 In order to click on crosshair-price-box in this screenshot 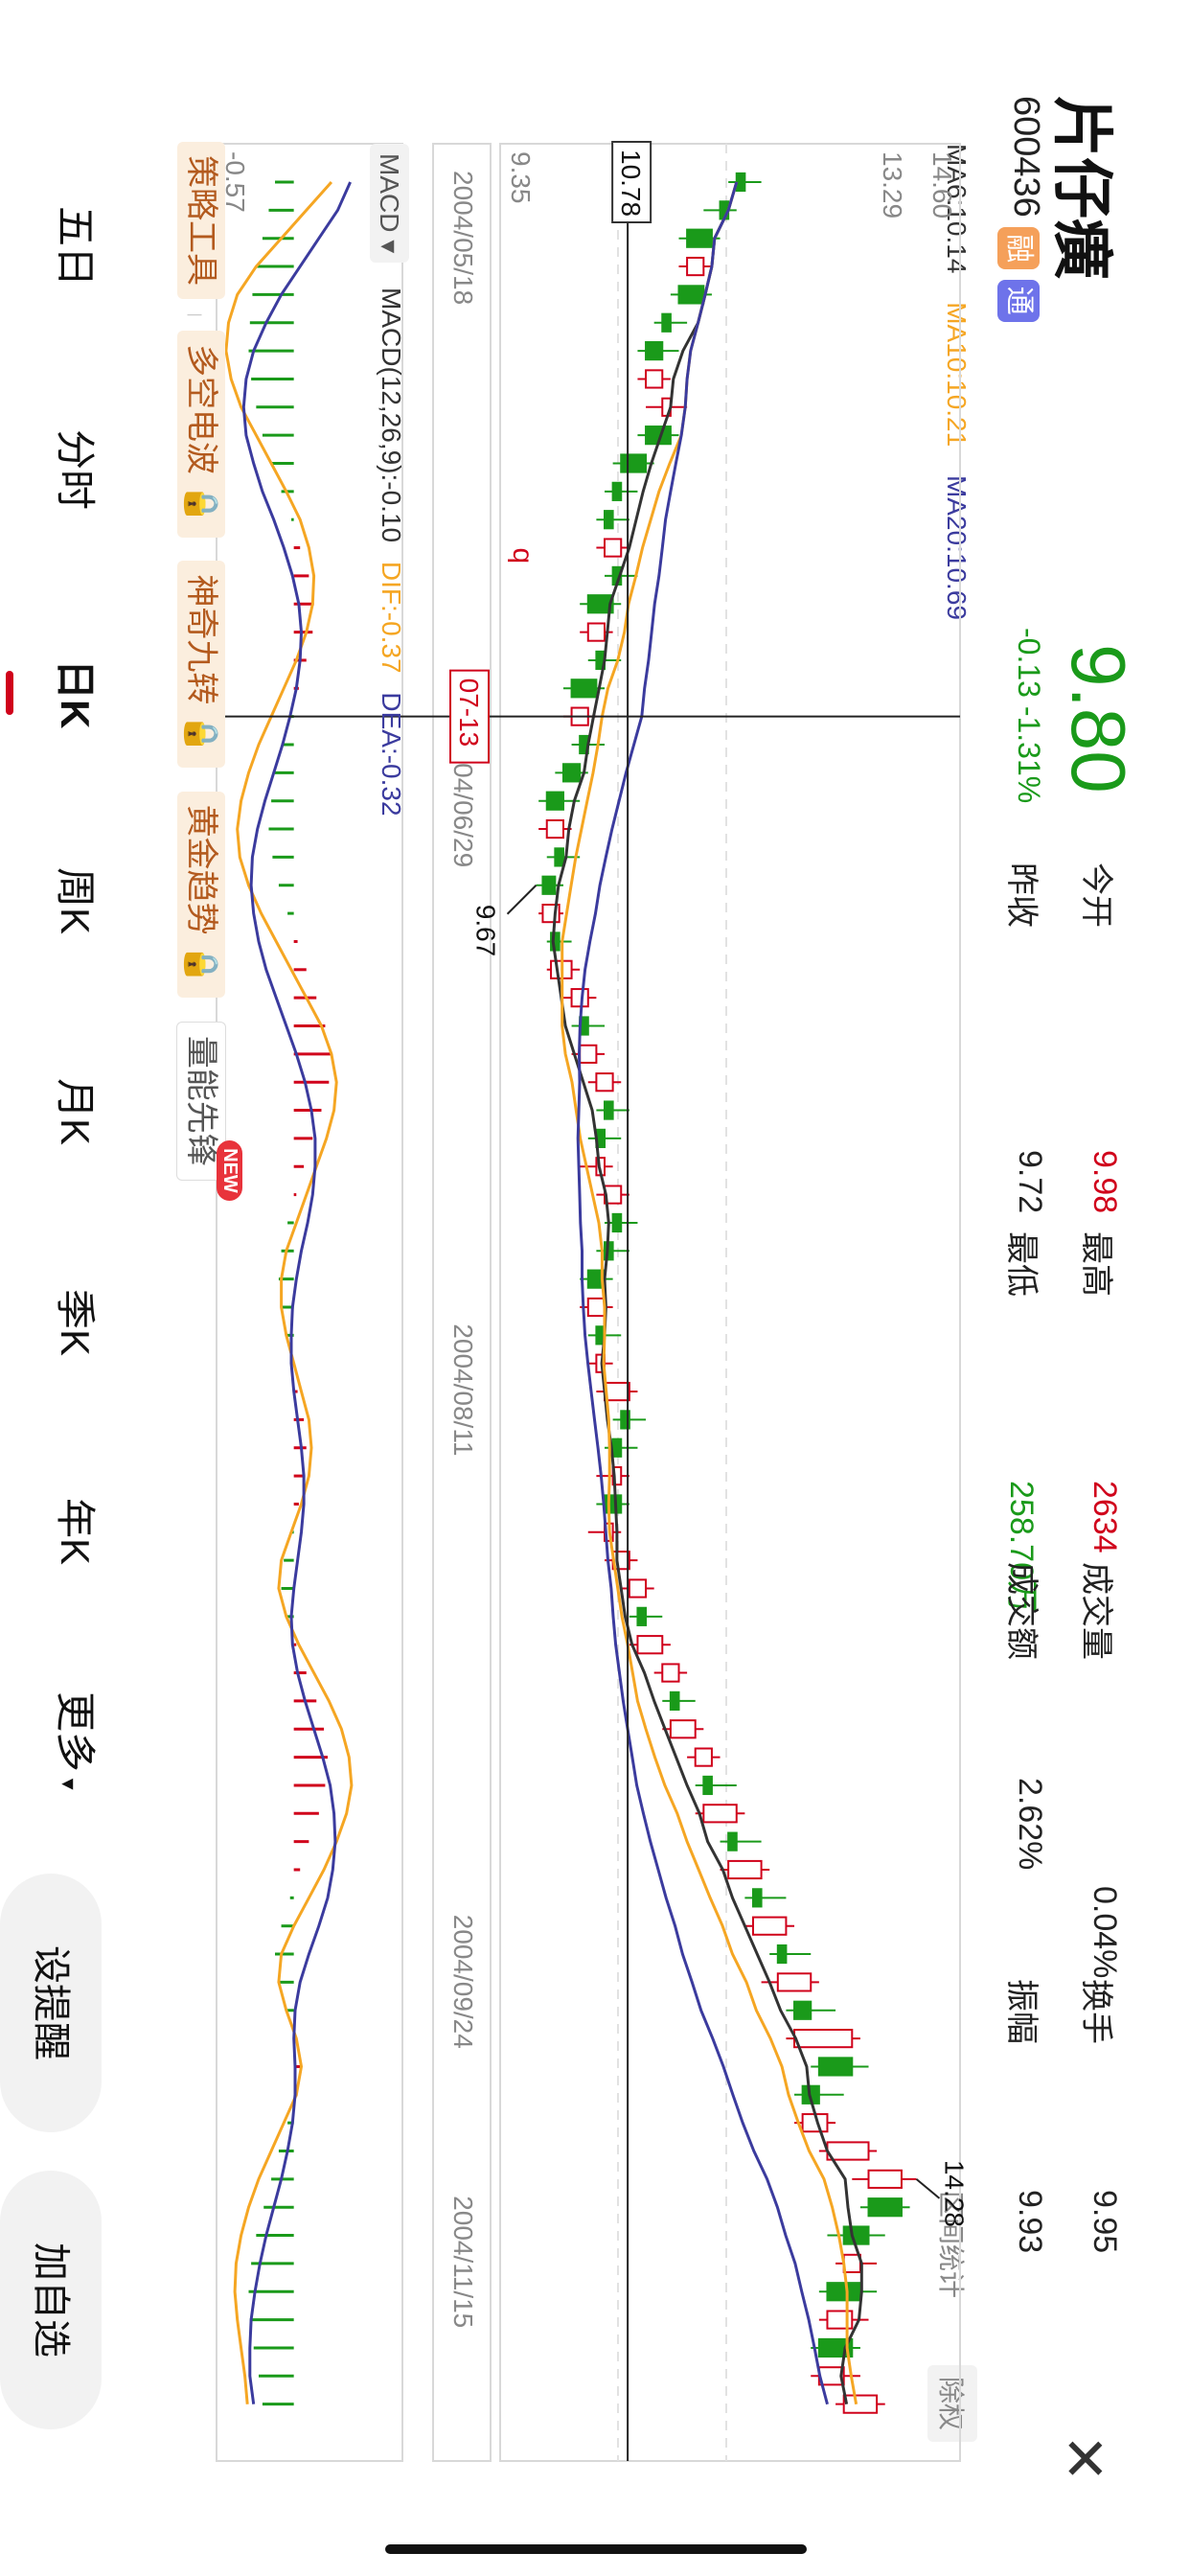, I will do `click(632, 182)`.